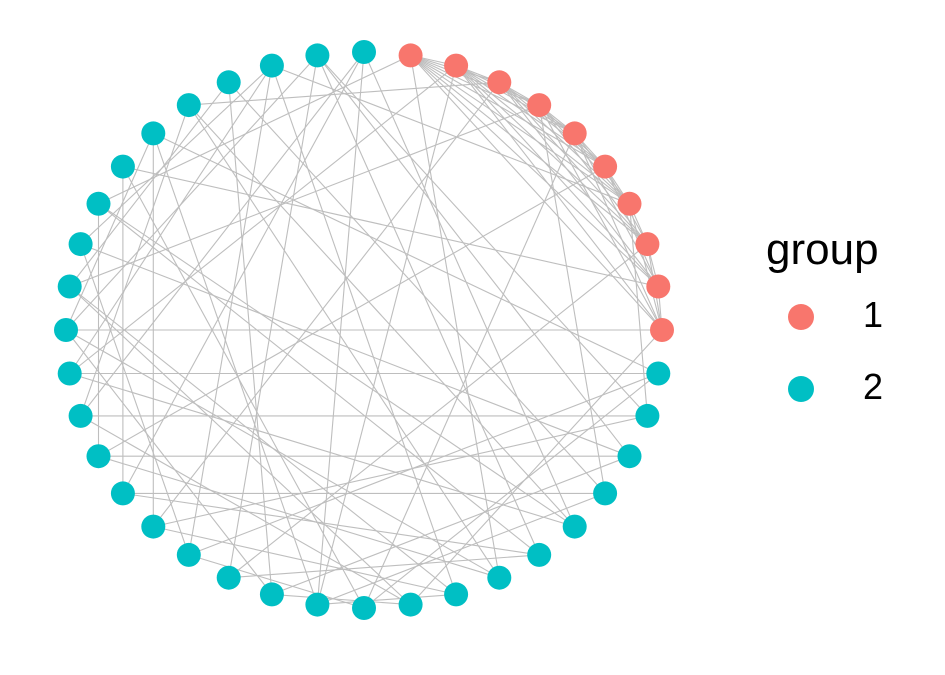 The image size is (945, 675). What do you see at coordinates (822, 249) in the screenshot?
I see `legend-title: group` at bounding box center [822, 249].